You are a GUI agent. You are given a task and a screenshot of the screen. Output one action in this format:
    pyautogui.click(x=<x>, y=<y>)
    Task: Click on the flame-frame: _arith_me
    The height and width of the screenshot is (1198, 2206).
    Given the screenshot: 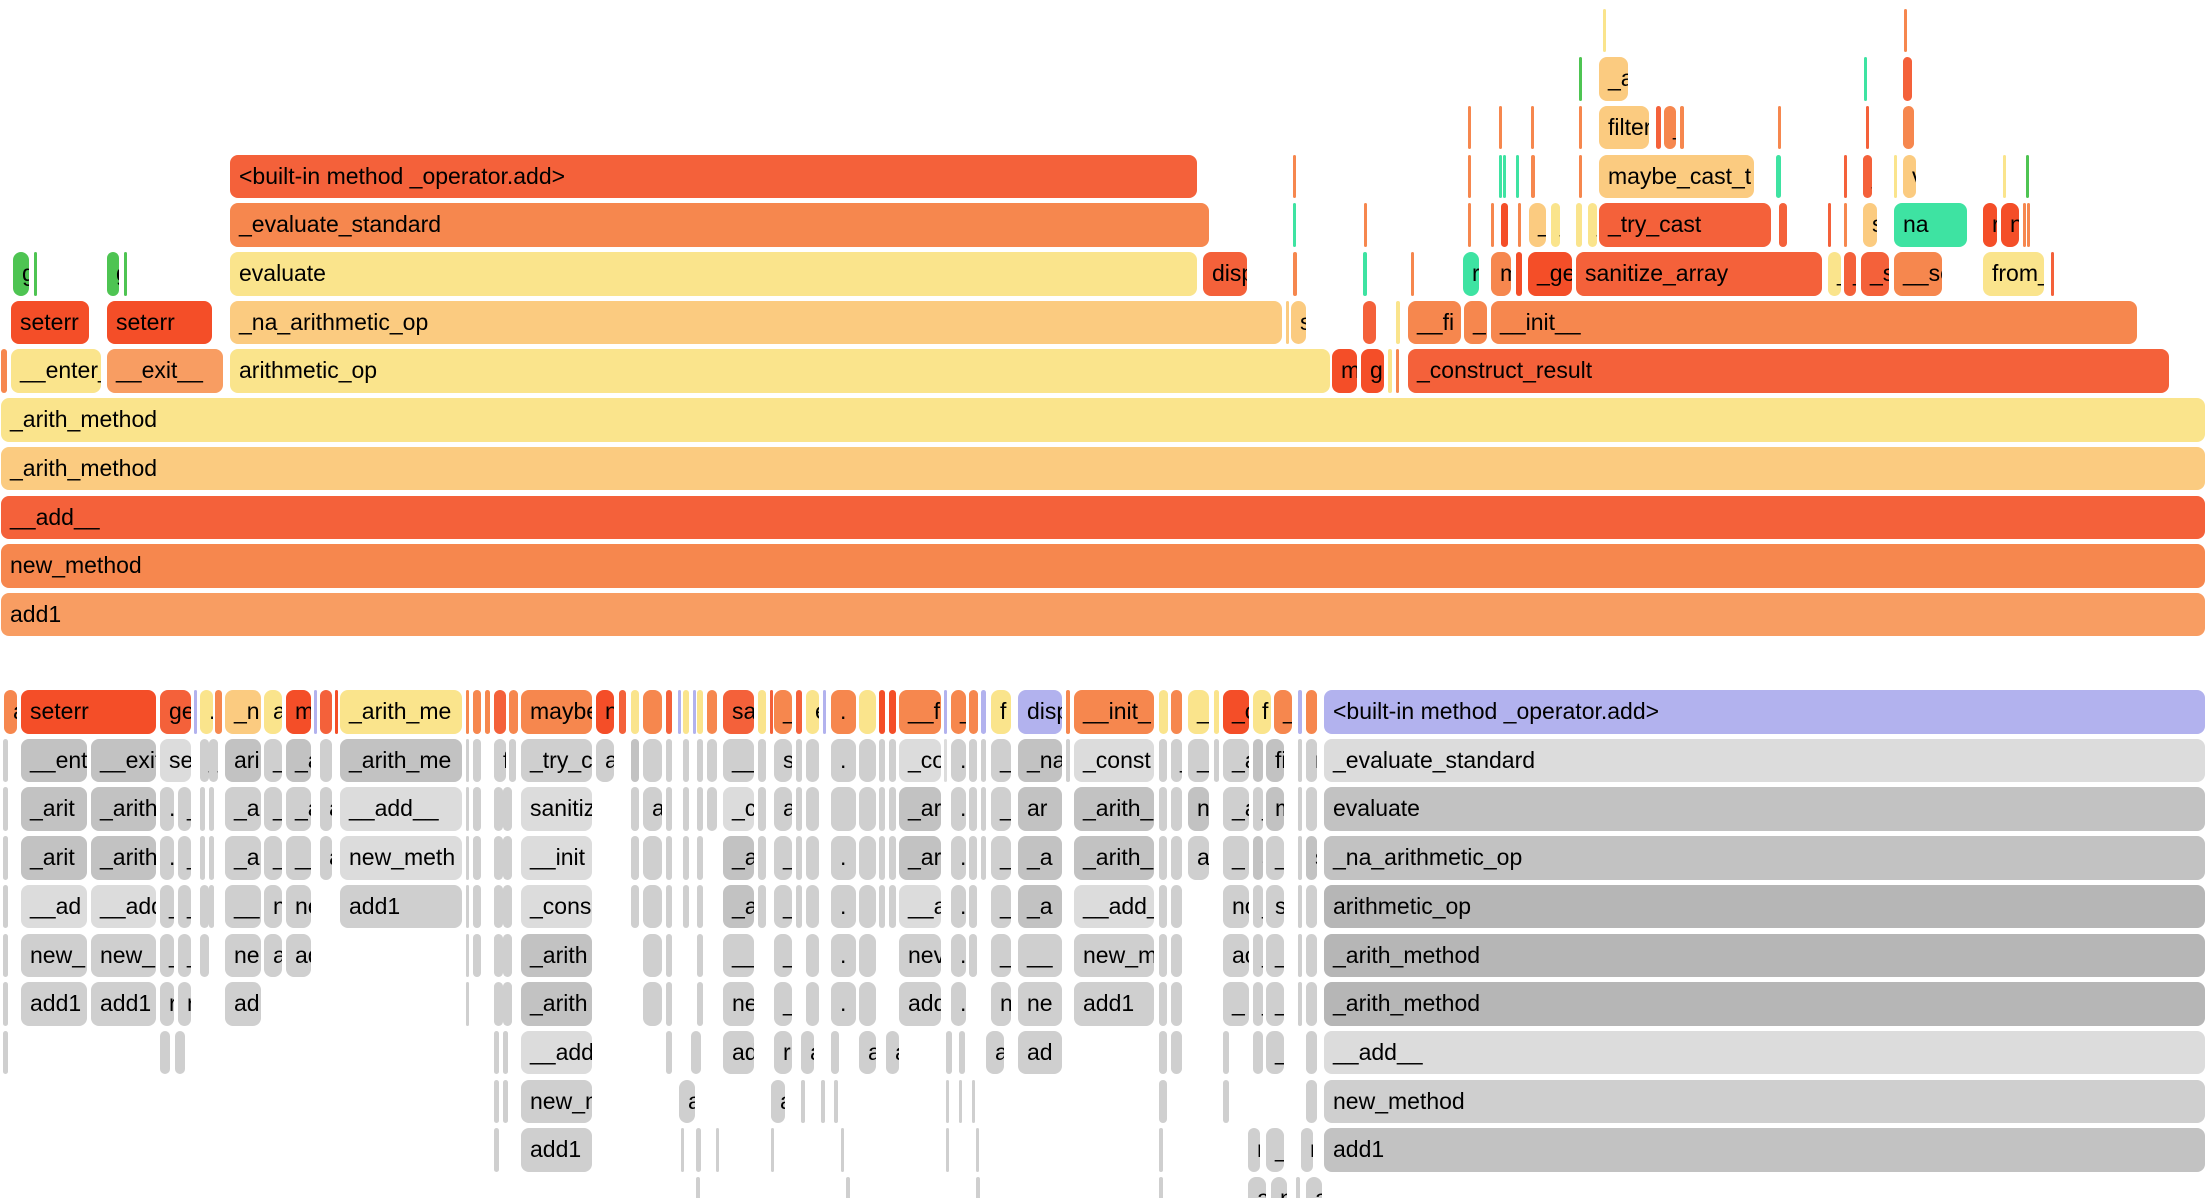 What is the action you would take?
    pyautogui.click(x=401, y=712)
    